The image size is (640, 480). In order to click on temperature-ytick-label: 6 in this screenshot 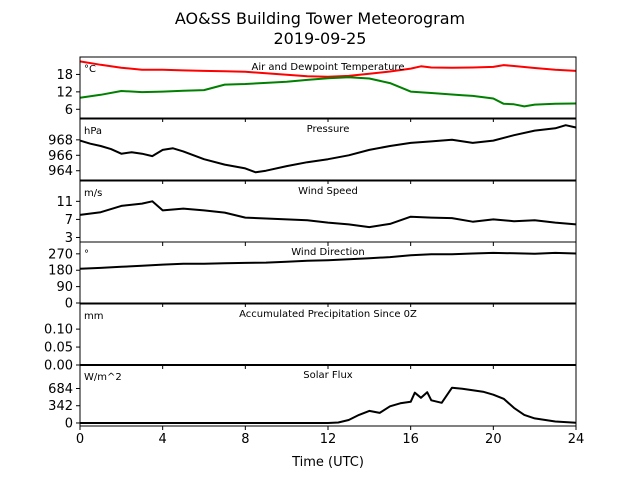, I will do `click(69, 110)`.